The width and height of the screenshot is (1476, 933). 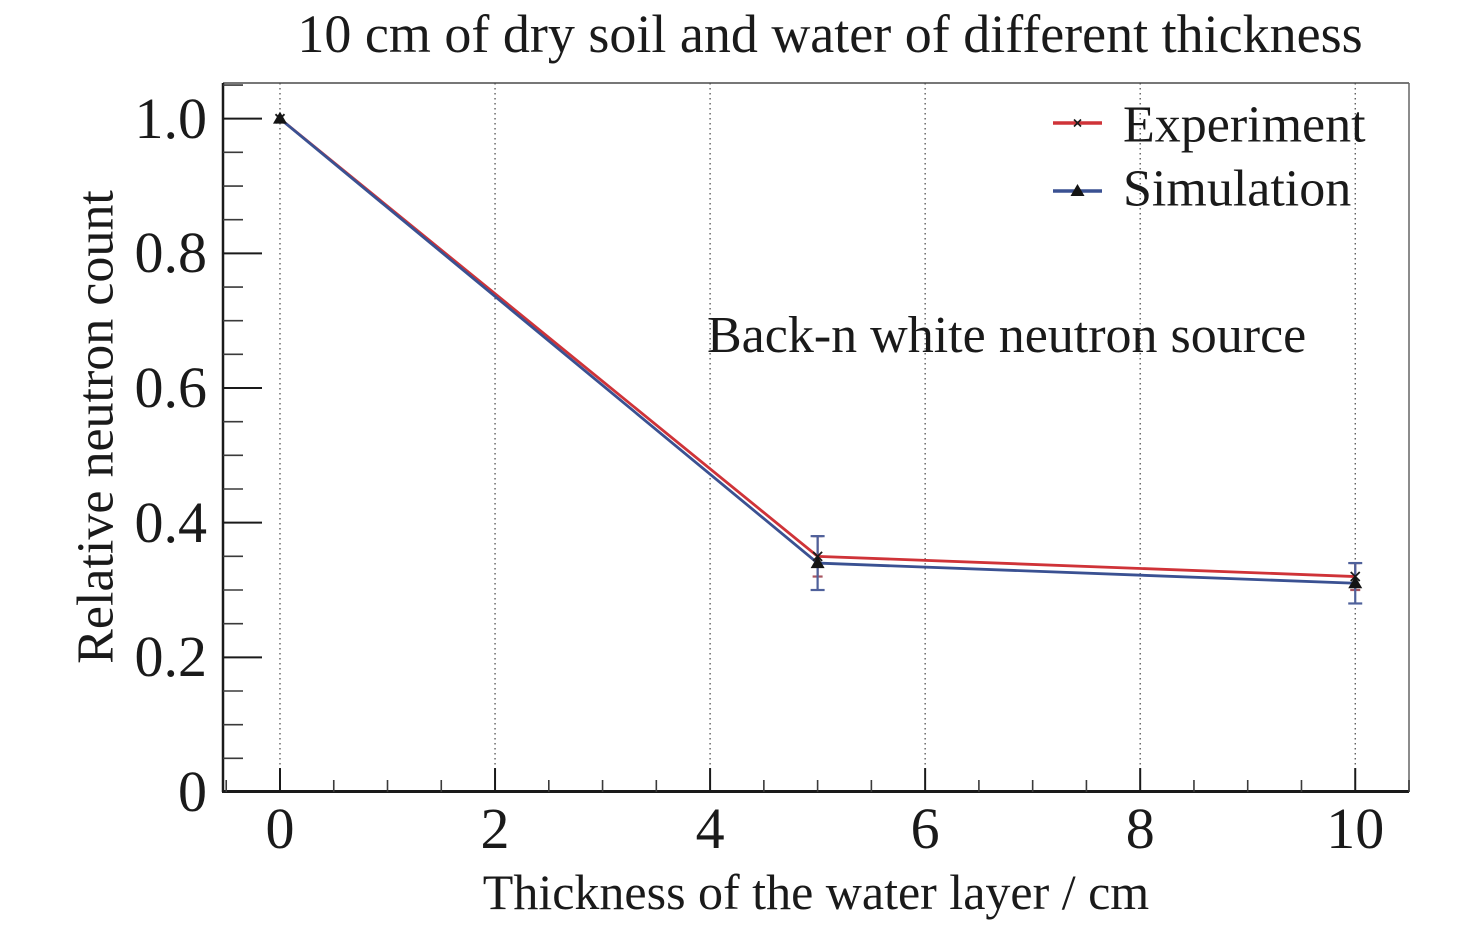 What do you see at coordinates (1077, 190) in the screenshot?
I see `legend-triangle-marker` at bounding box center [1077, 190].